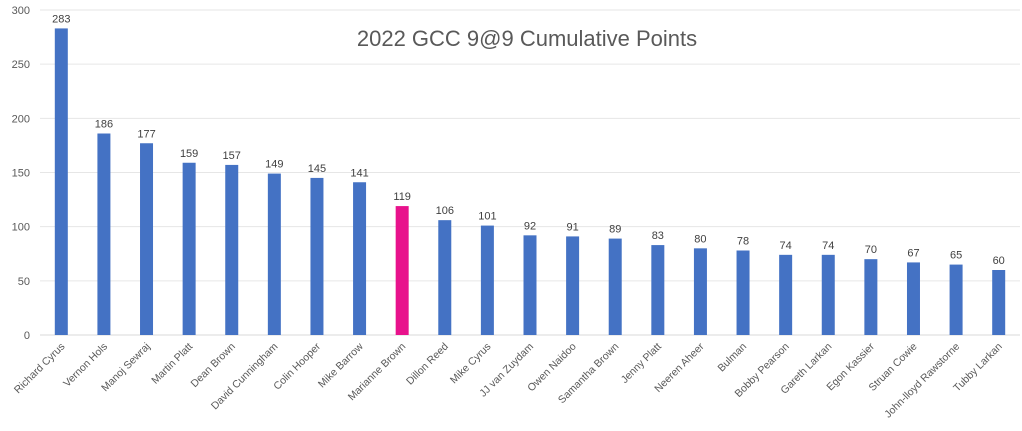 This screenshot has width=1022, height=431. I want to click on y-tick-label: 150, so click(21, 174).